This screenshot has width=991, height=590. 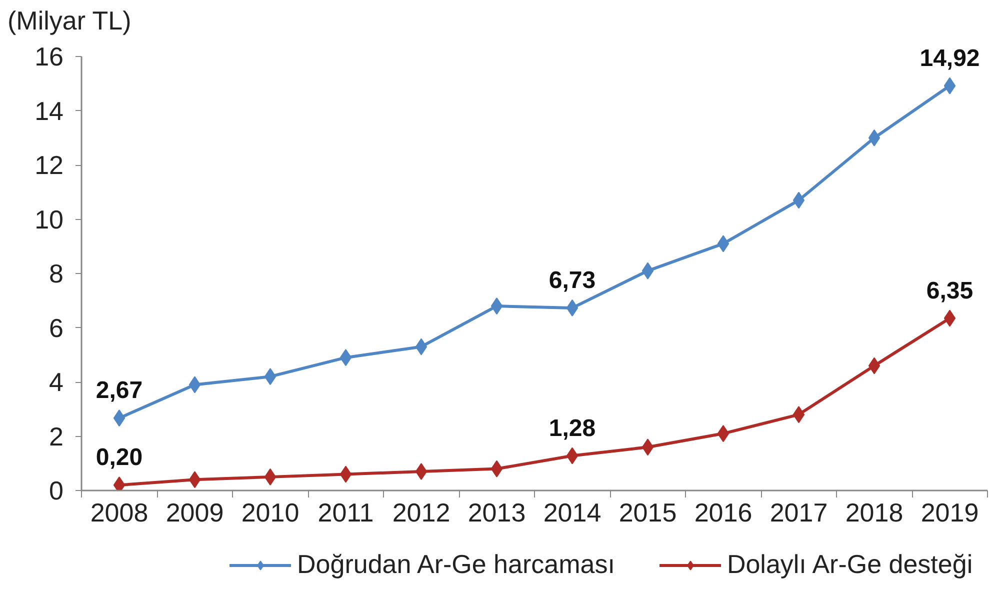 I want to click on data-label: 0,20, so click(x=119, y=458).